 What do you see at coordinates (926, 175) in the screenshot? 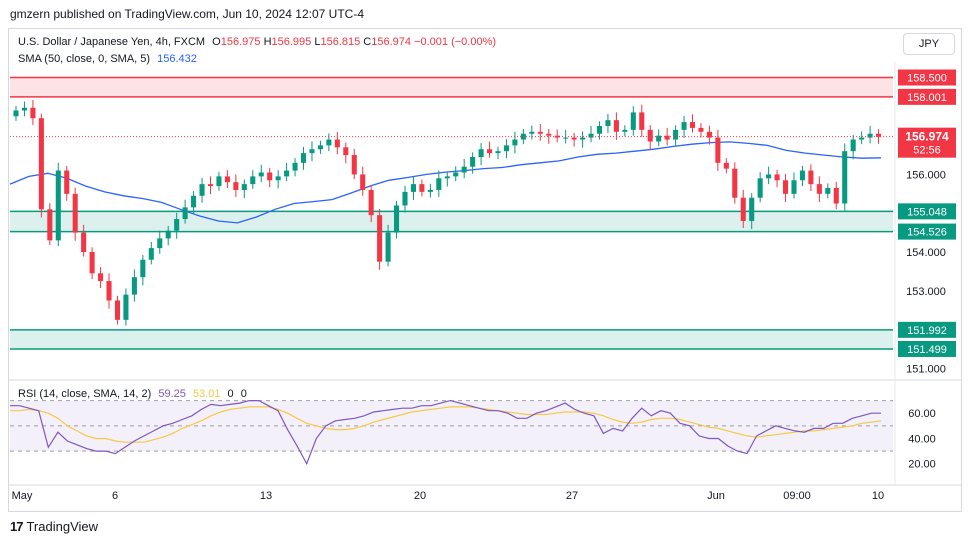
I see `price-tick-label: 156.000` at bounding box center [926, 175].